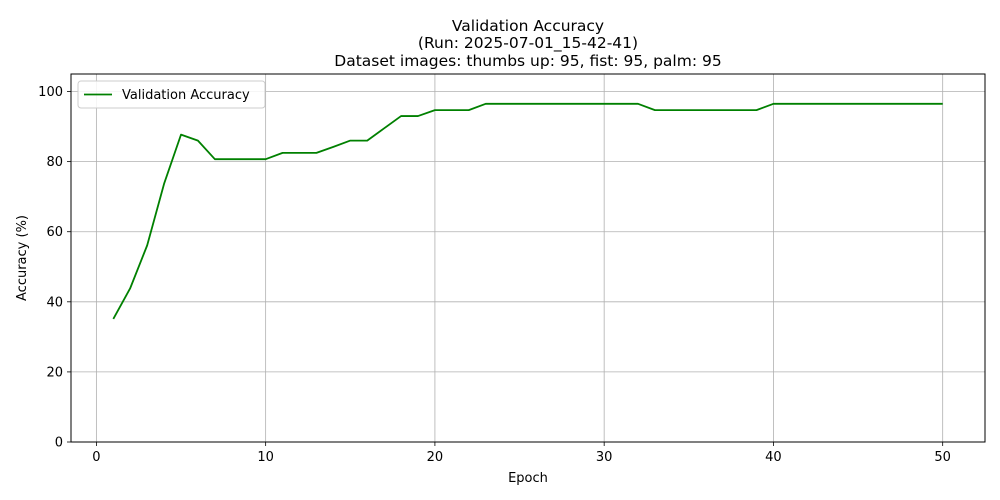  Describe the element at coordinates (773, 457) in the screenshot. I see `x-tick-label: 40` at that location.